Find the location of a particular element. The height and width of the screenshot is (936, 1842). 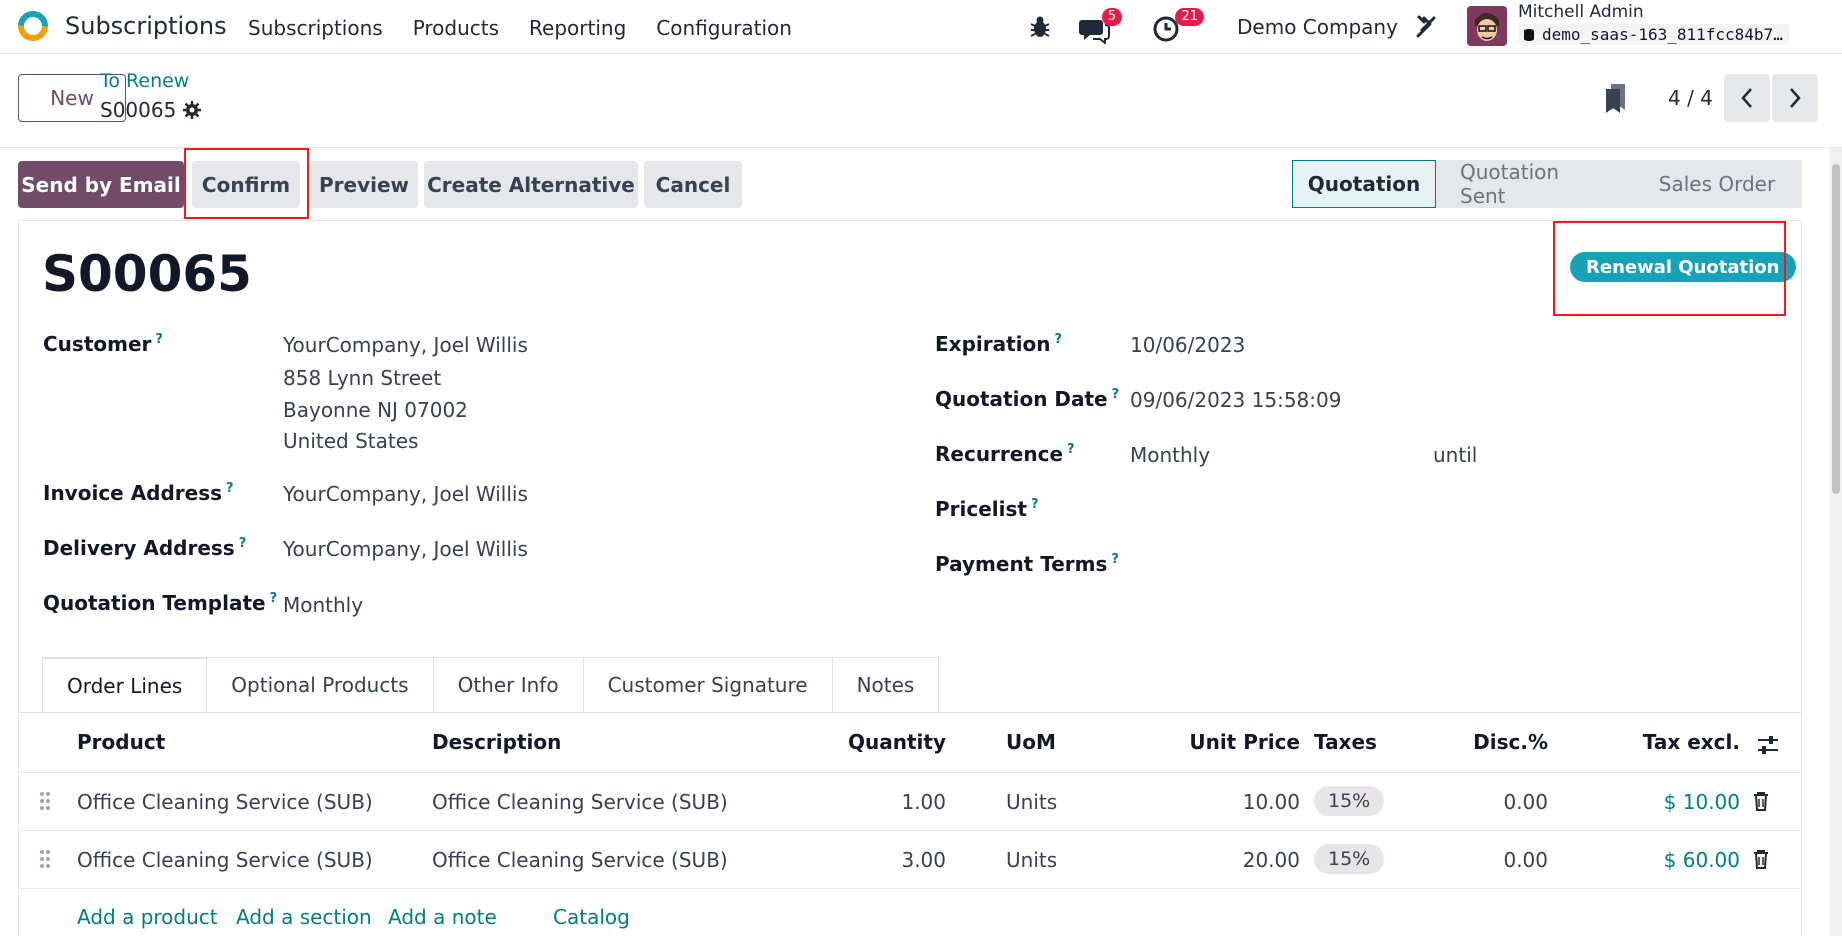

quotation-date-field: 09/06/2023 15:58:09 is located at coordinates (1236, 400).